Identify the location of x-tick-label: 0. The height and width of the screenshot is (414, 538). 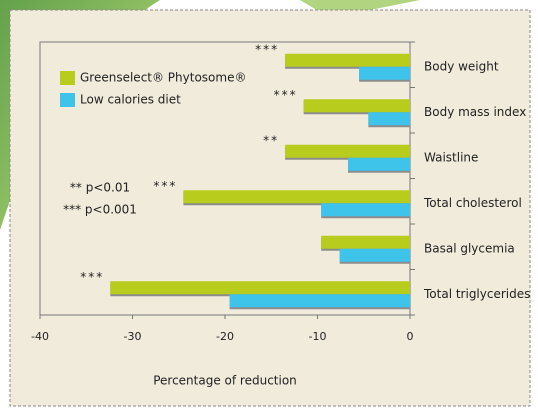
(410, 336).